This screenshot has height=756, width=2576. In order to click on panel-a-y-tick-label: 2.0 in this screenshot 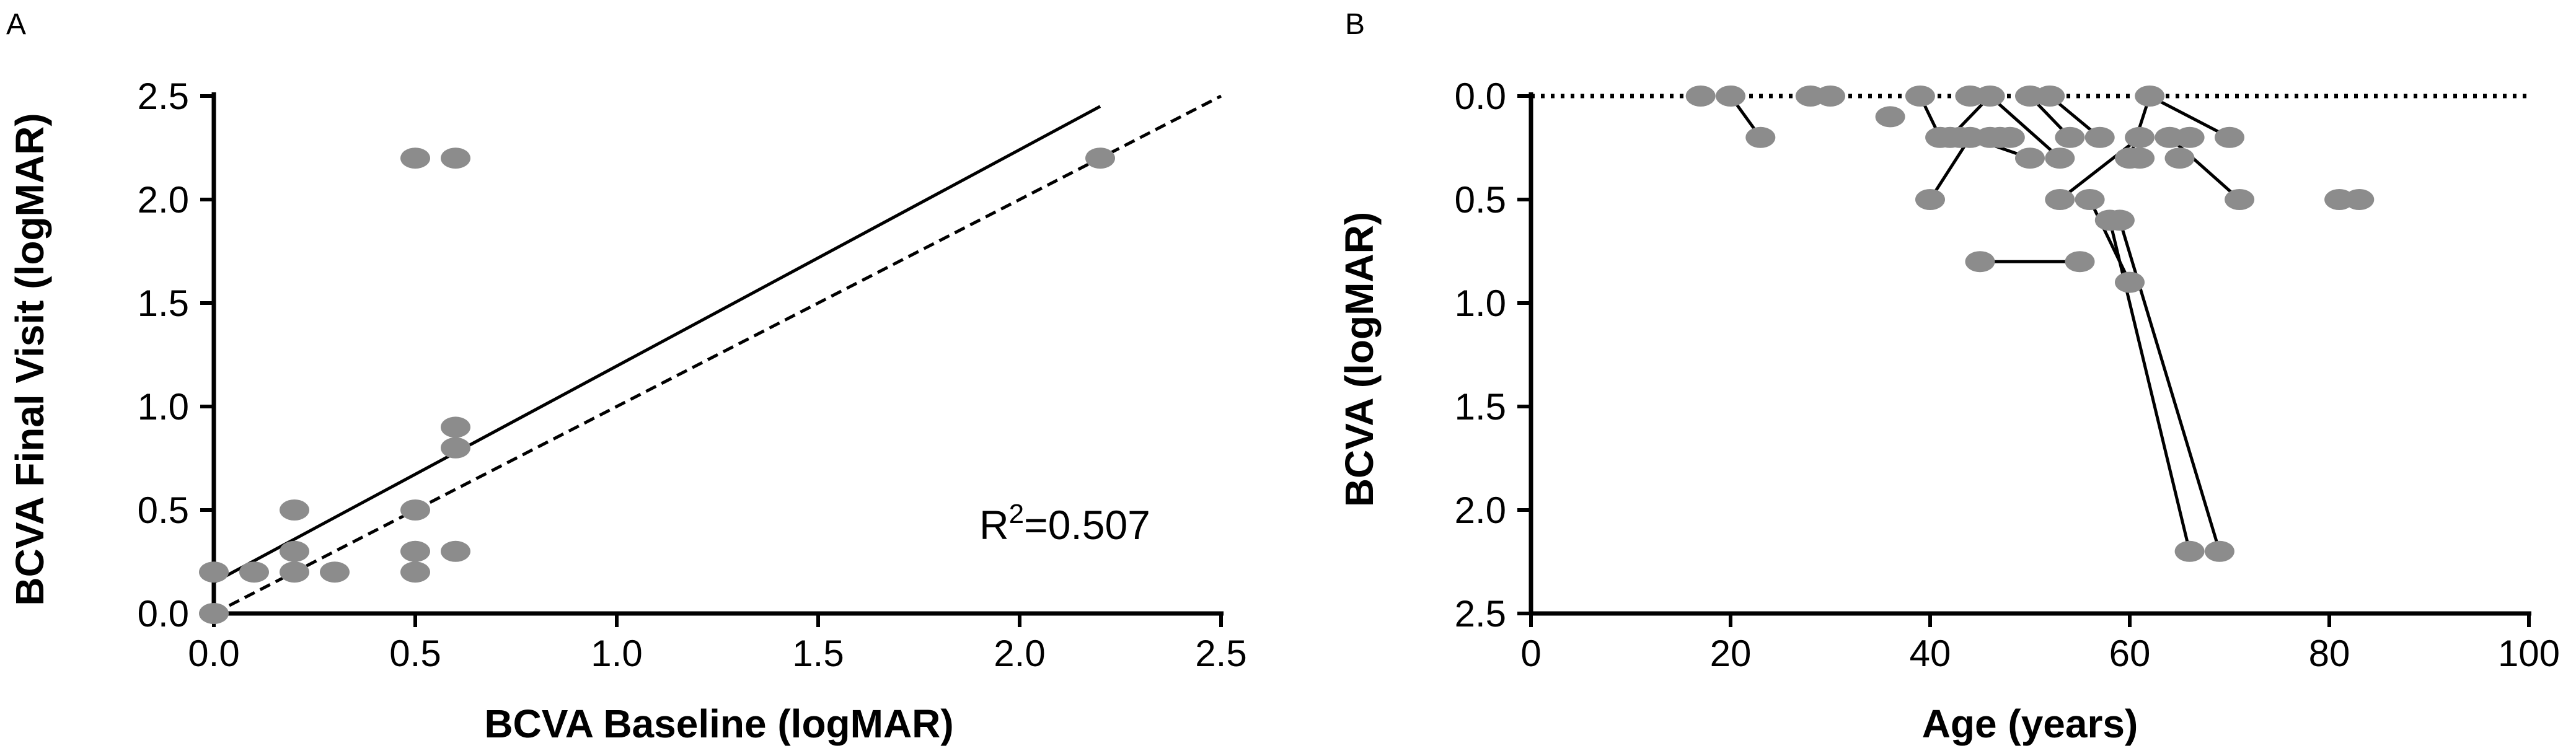, I will do `click(163, 200)`.